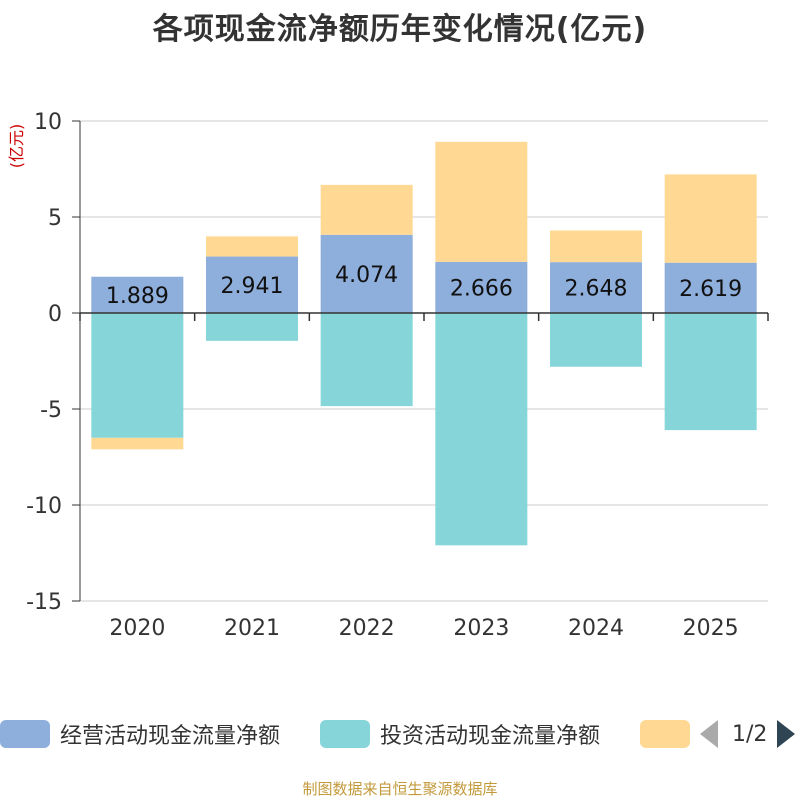 Image resolution: width=800 pixels, height=800 pixels. I want to click on legend-swatch-investing, so click(345, 734).